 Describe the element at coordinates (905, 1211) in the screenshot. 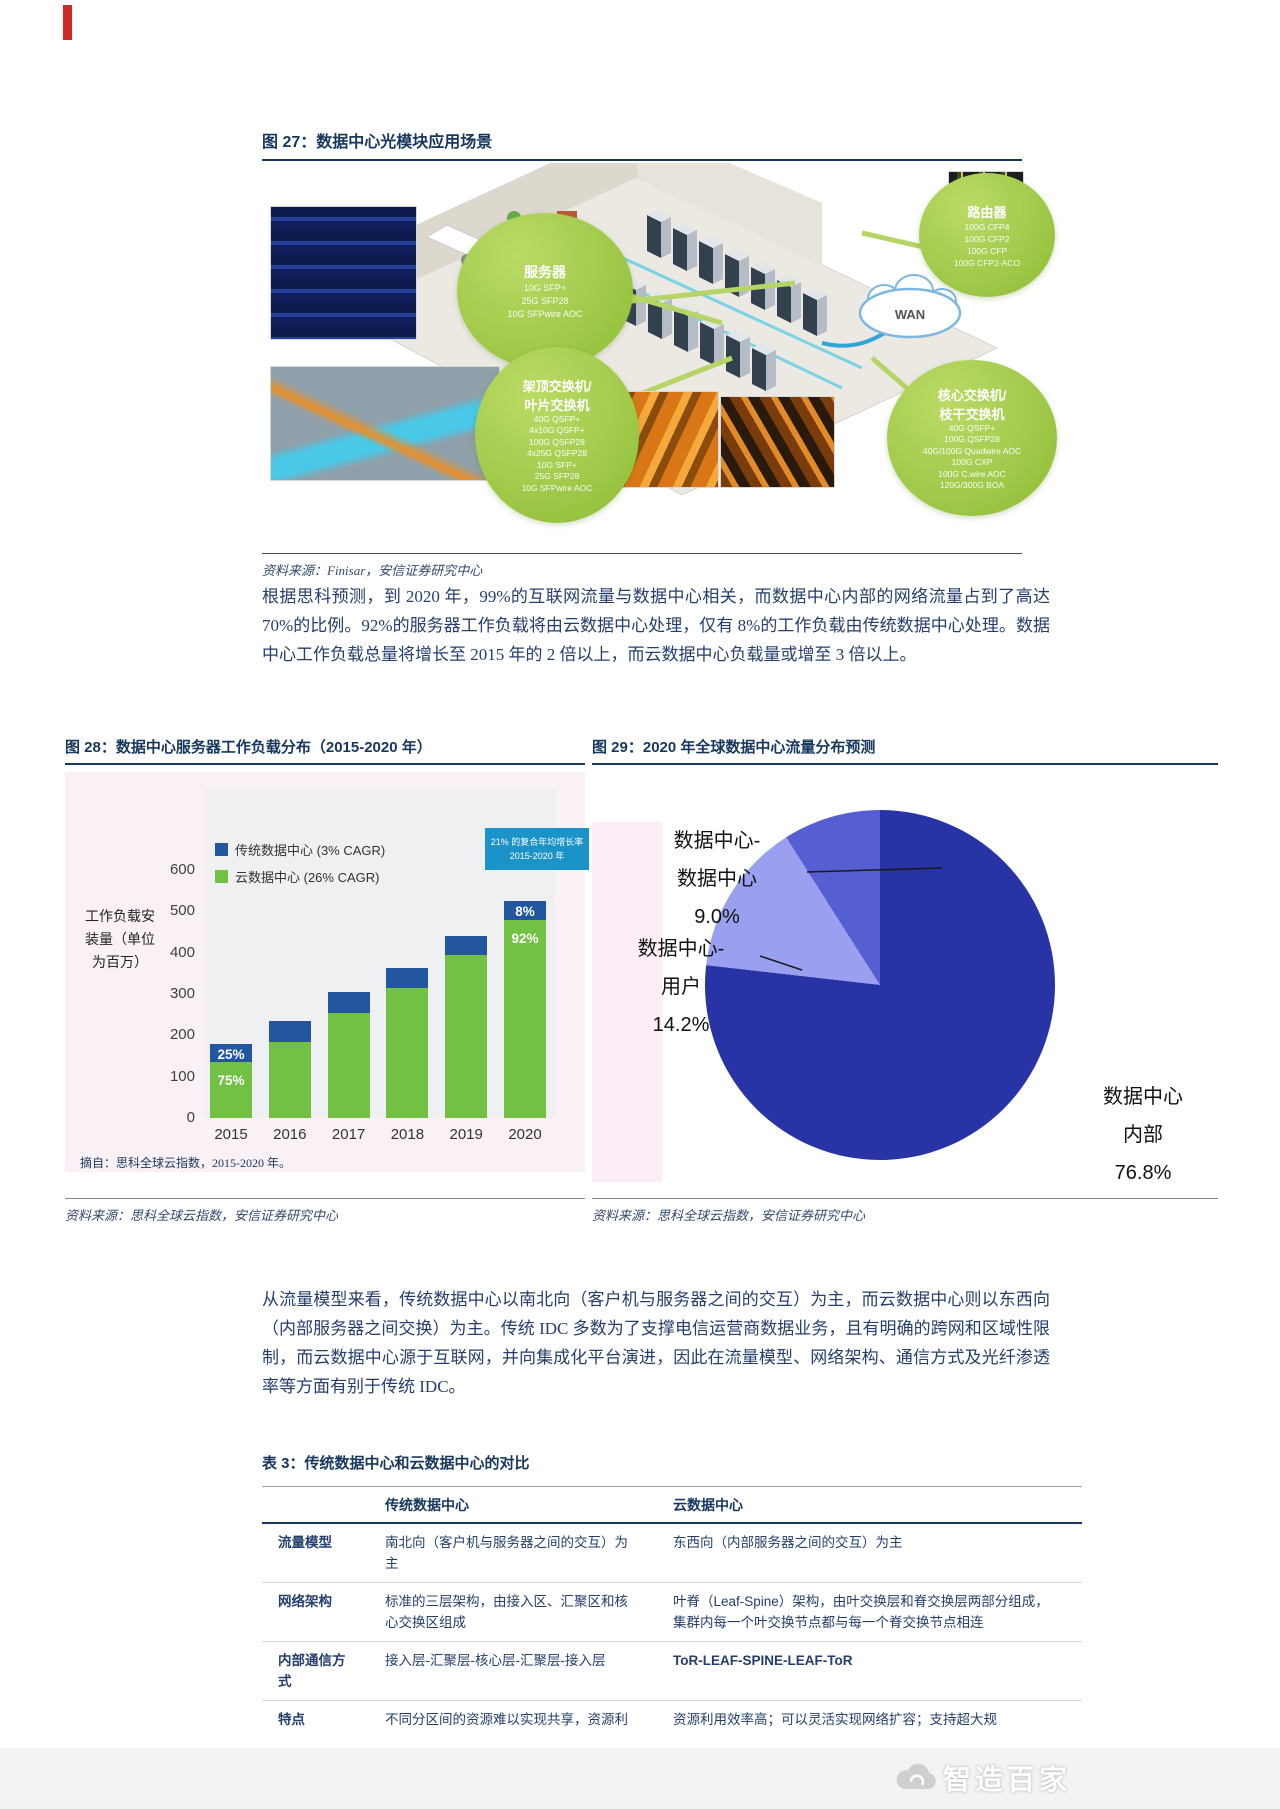

I see `figure29-source: 资料来源：思科全球云指数，安信证券研究中心` at that location.